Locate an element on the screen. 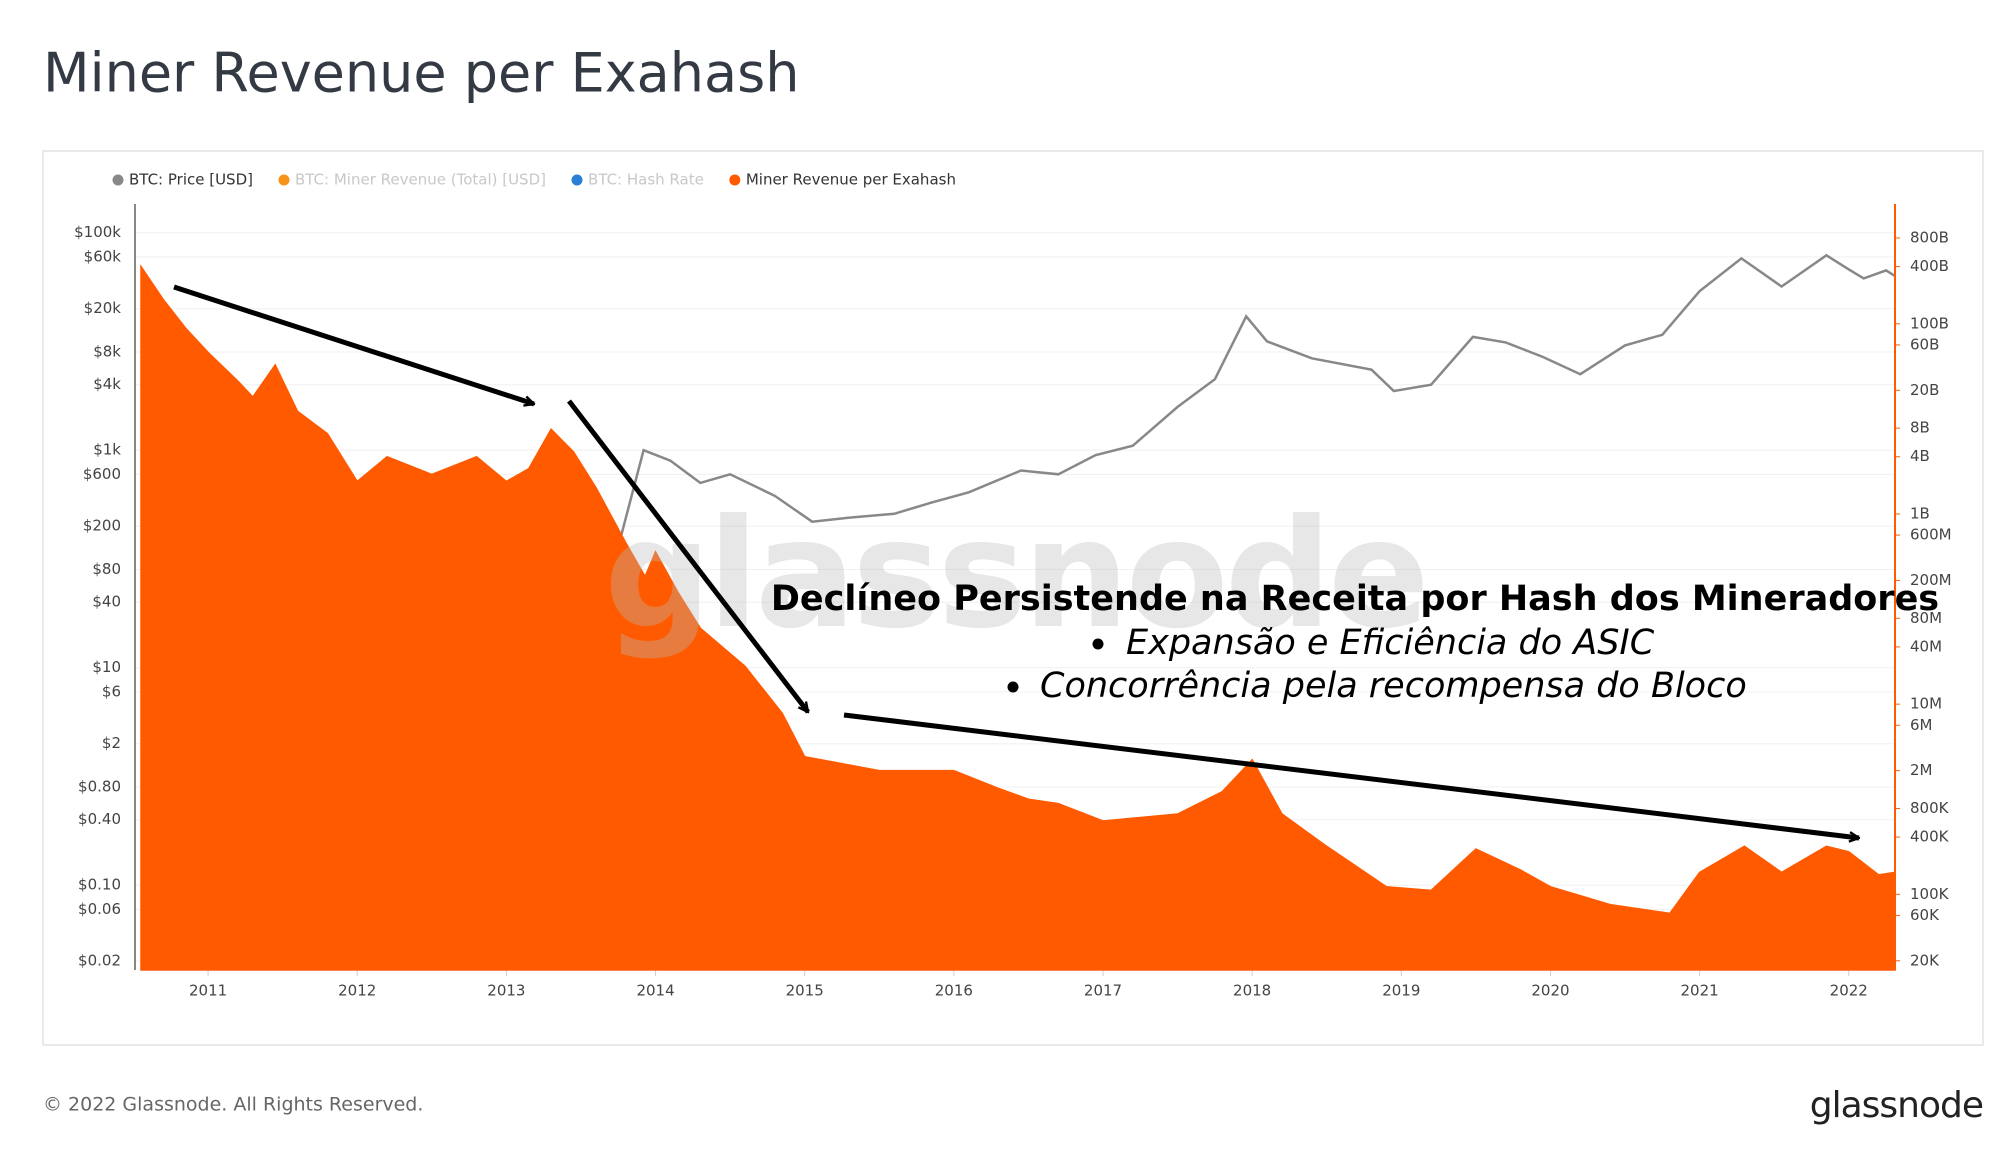  y2-tick-label: 60K is located at coordinates (1925, 915).